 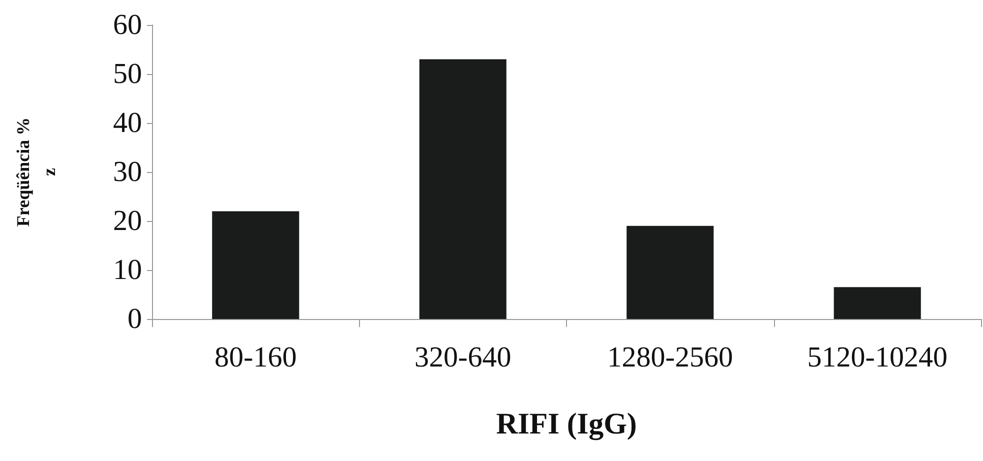 What do you see at coordinates (127, 270) in the screenshot?
I see `y-tick-label: 10` at bounding box center [127, 270].